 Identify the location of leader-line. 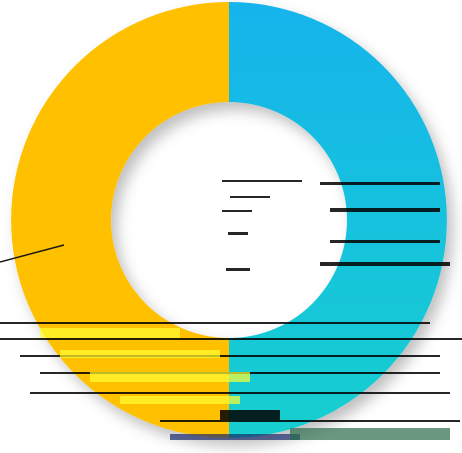
(32, 253).